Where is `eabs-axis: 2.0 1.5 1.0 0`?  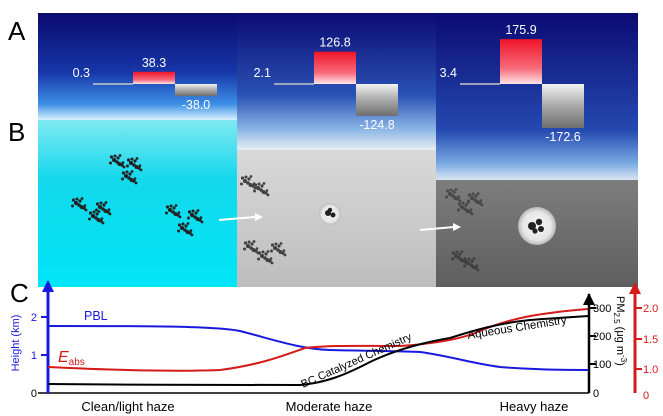
eabs-axis: 2.0 1.5 1.0 0 is located at coordinates (643, 342).